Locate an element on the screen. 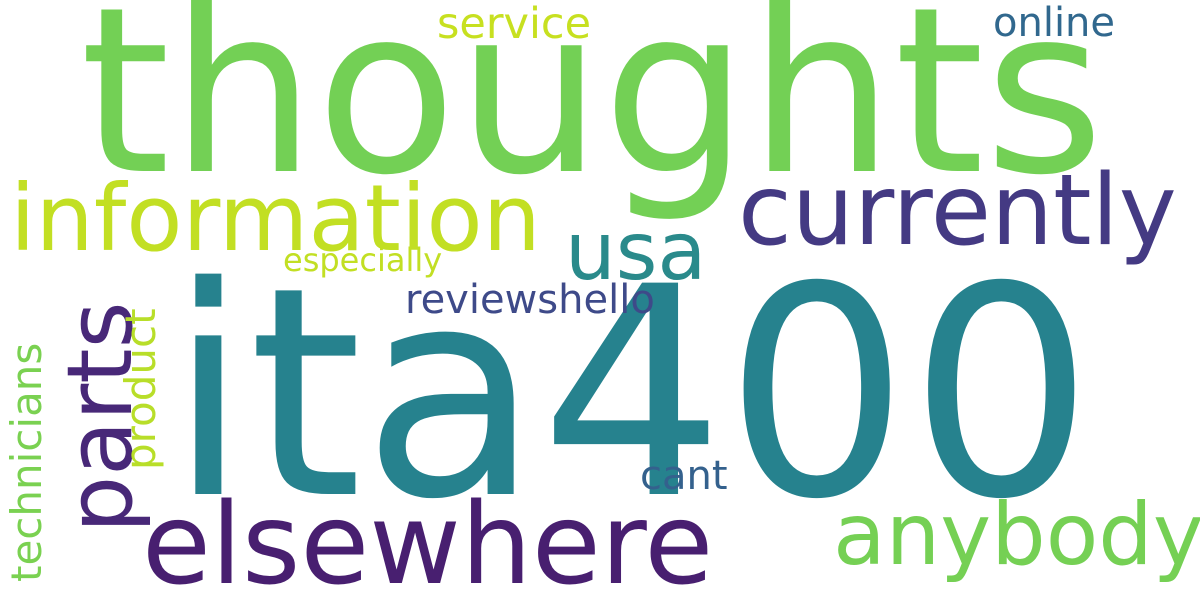  word-cant: cant is located at coordinates (684, 476).